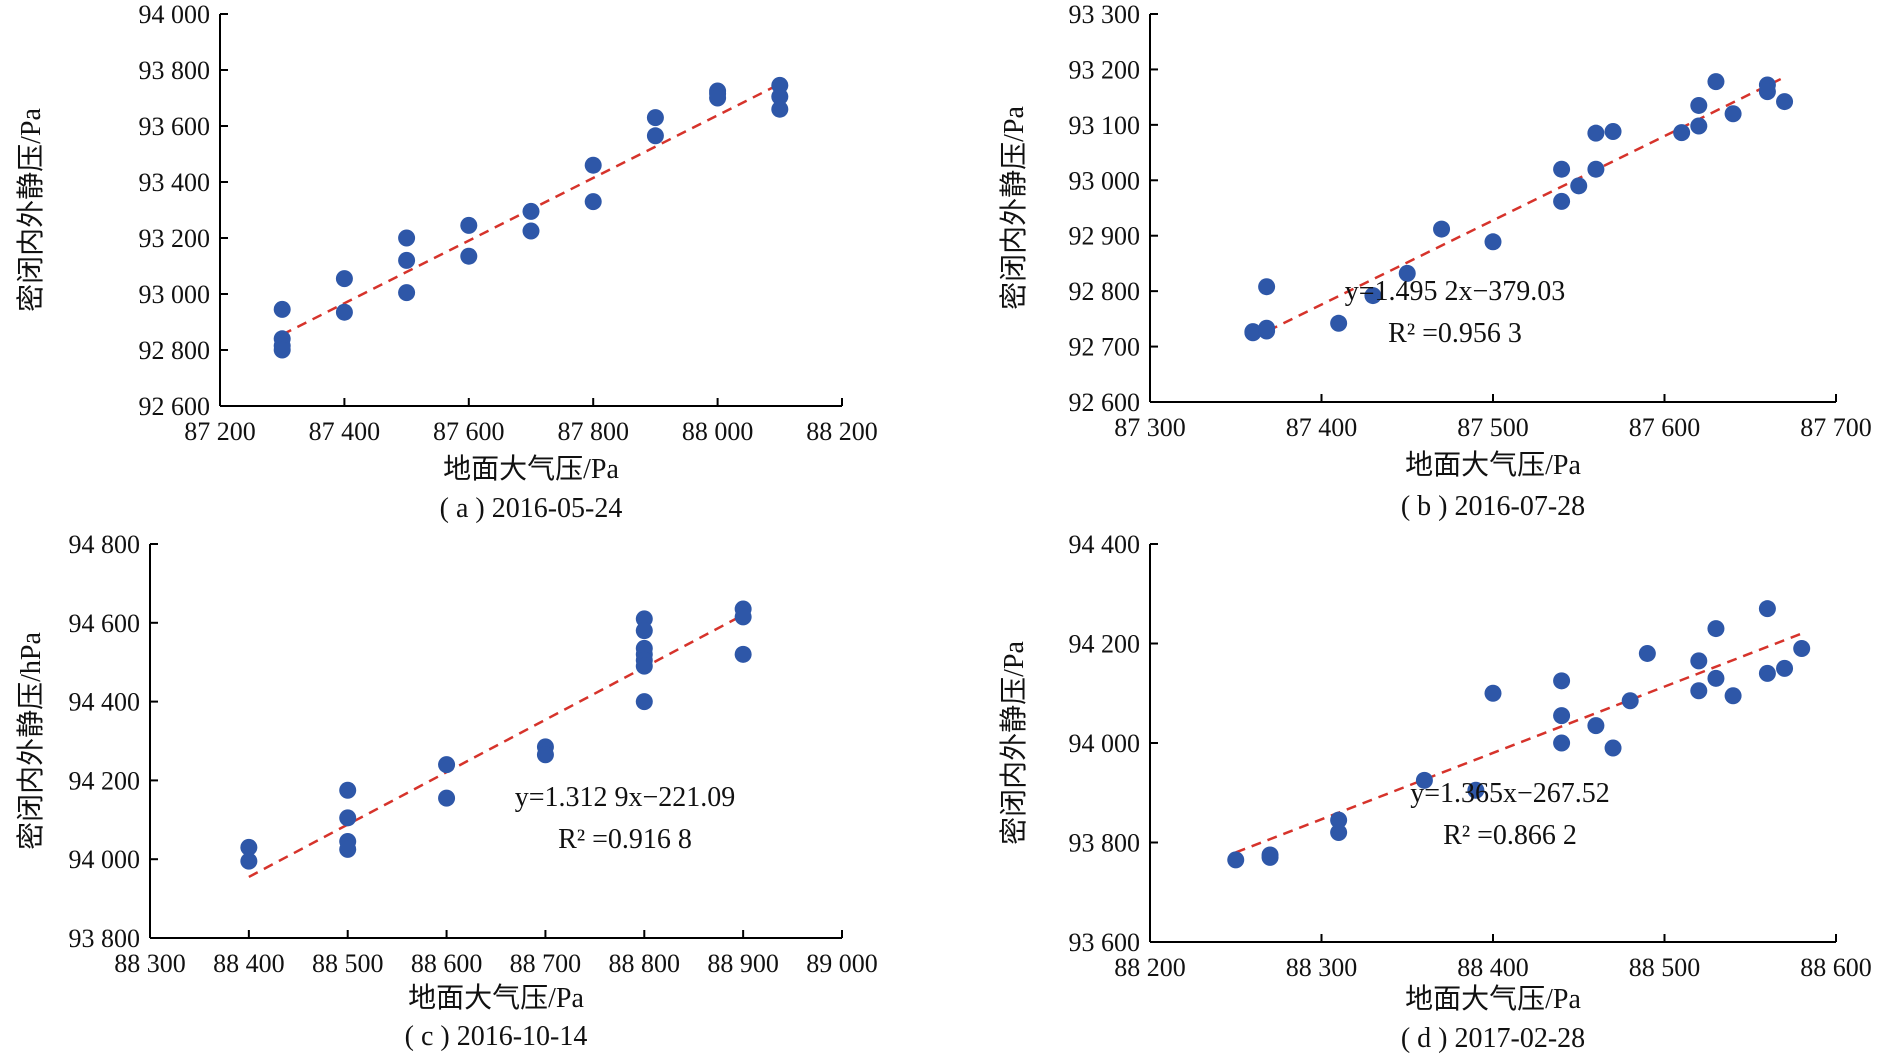  What do you see at coordinates (1105, 347) in the screenshot?
I see `y-tick-label: 92 700` at bounding box center [1105, 347].